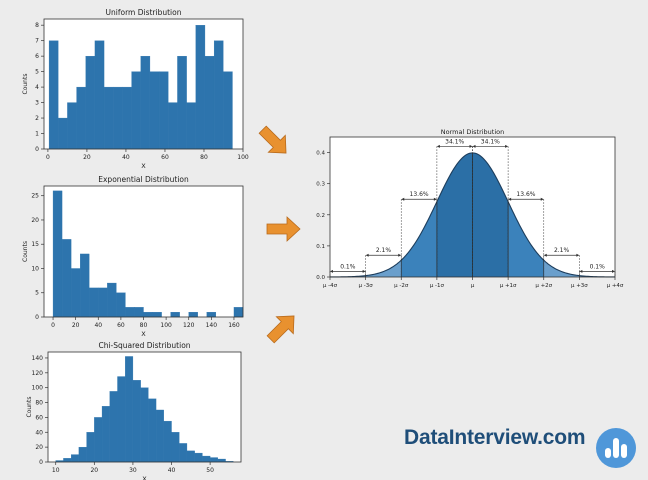 The width and height of the screenshot is (648, 480). I want to click on brand-name: DataInterview.com, so click(495, 437).